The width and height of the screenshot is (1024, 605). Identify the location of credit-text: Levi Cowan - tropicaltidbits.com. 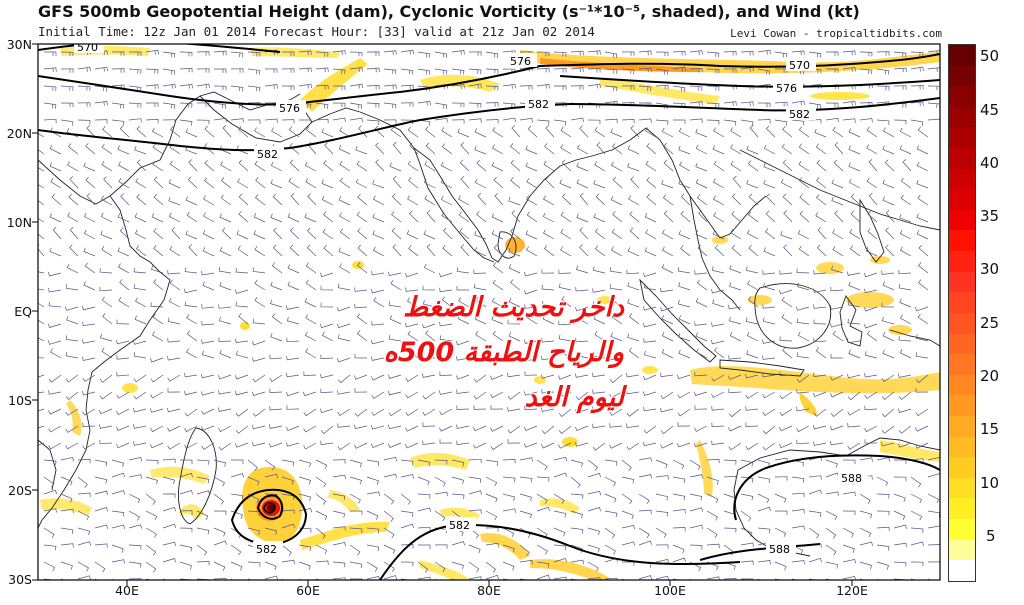
(836, 33).